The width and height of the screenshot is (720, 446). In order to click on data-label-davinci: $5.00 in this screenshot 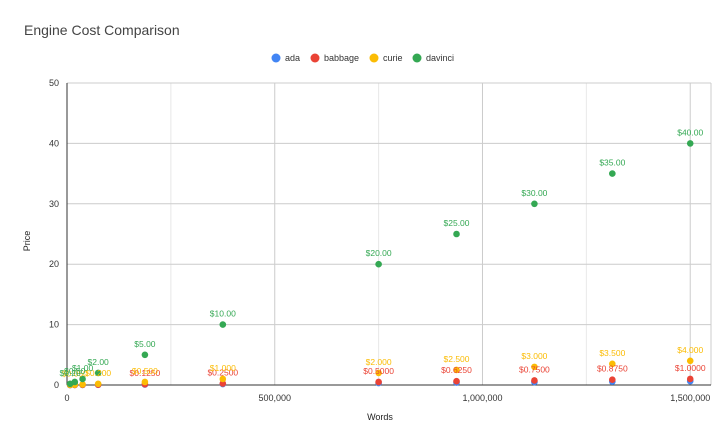, I will do `click(145, 344)`.